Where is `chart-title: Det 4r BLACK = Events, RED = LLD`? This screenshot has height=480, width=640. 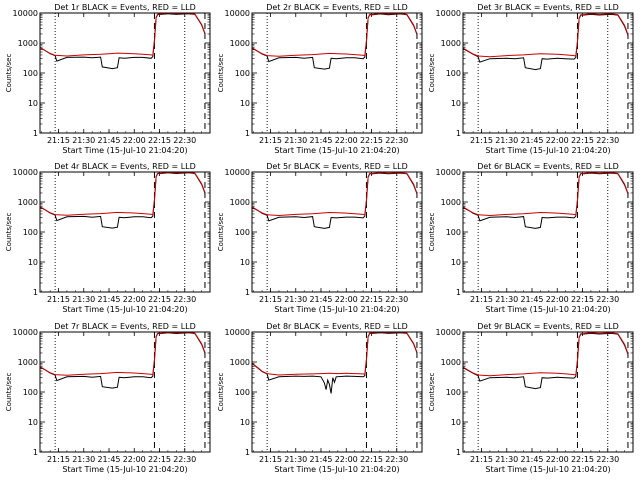 chart-title: Det 4r BLACK = Events, RED = LLD is located at coordinates (125, 166).